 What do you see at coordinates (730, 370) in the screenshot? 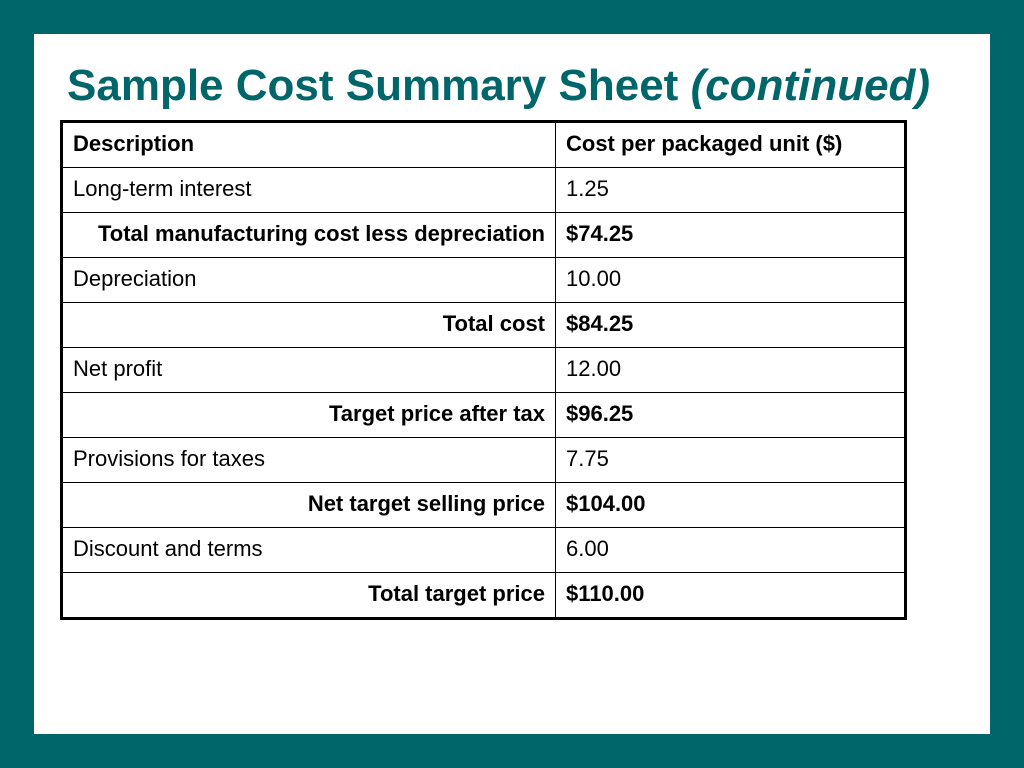
I see `row-cost: 12.00` at bounding box center [730, 370].